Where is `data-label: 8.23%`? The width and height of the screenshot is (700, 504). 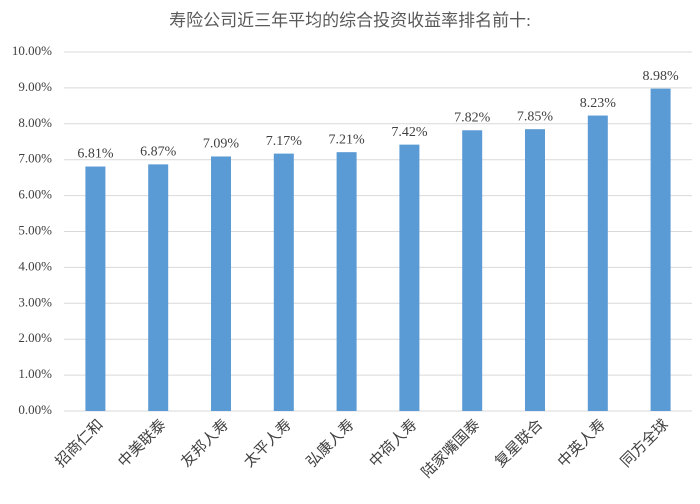
data-label: 8.23% is located at coordinates (598, 103).